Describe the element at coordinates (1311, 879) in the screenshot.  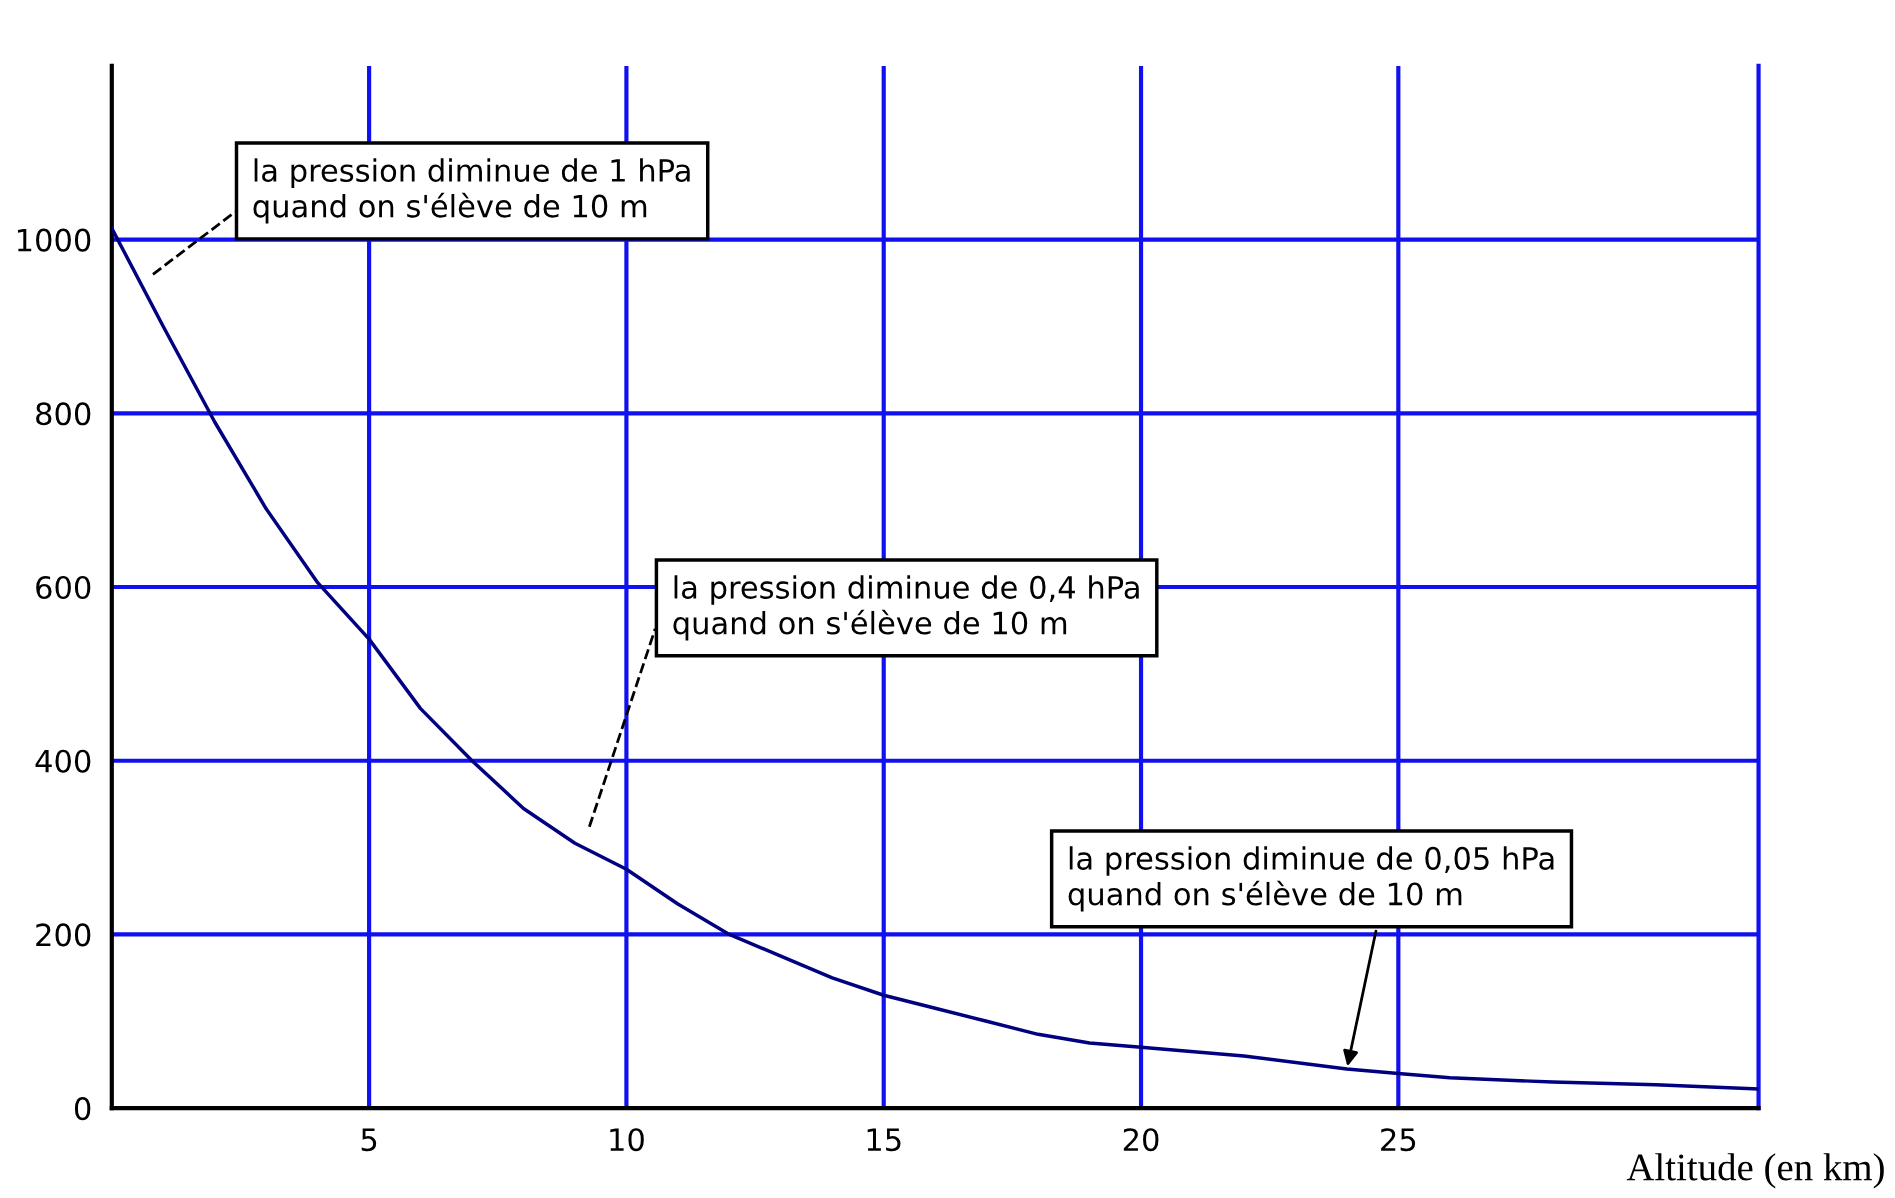
I see `annotation: la pression diminue de 0,05 hPa quand on s'élève de 10 m` at that location.